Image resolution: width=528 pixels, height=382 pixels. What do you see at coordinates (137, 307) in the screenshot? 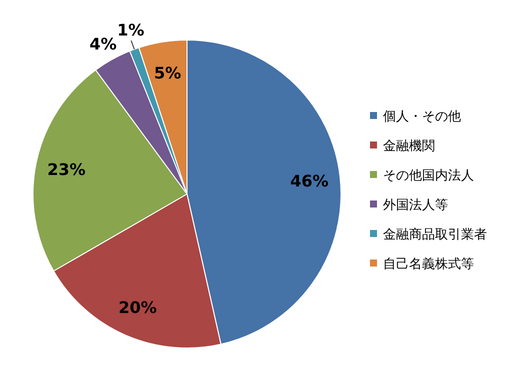
I see `data-label: 20%` at bounding box center [137, 307].